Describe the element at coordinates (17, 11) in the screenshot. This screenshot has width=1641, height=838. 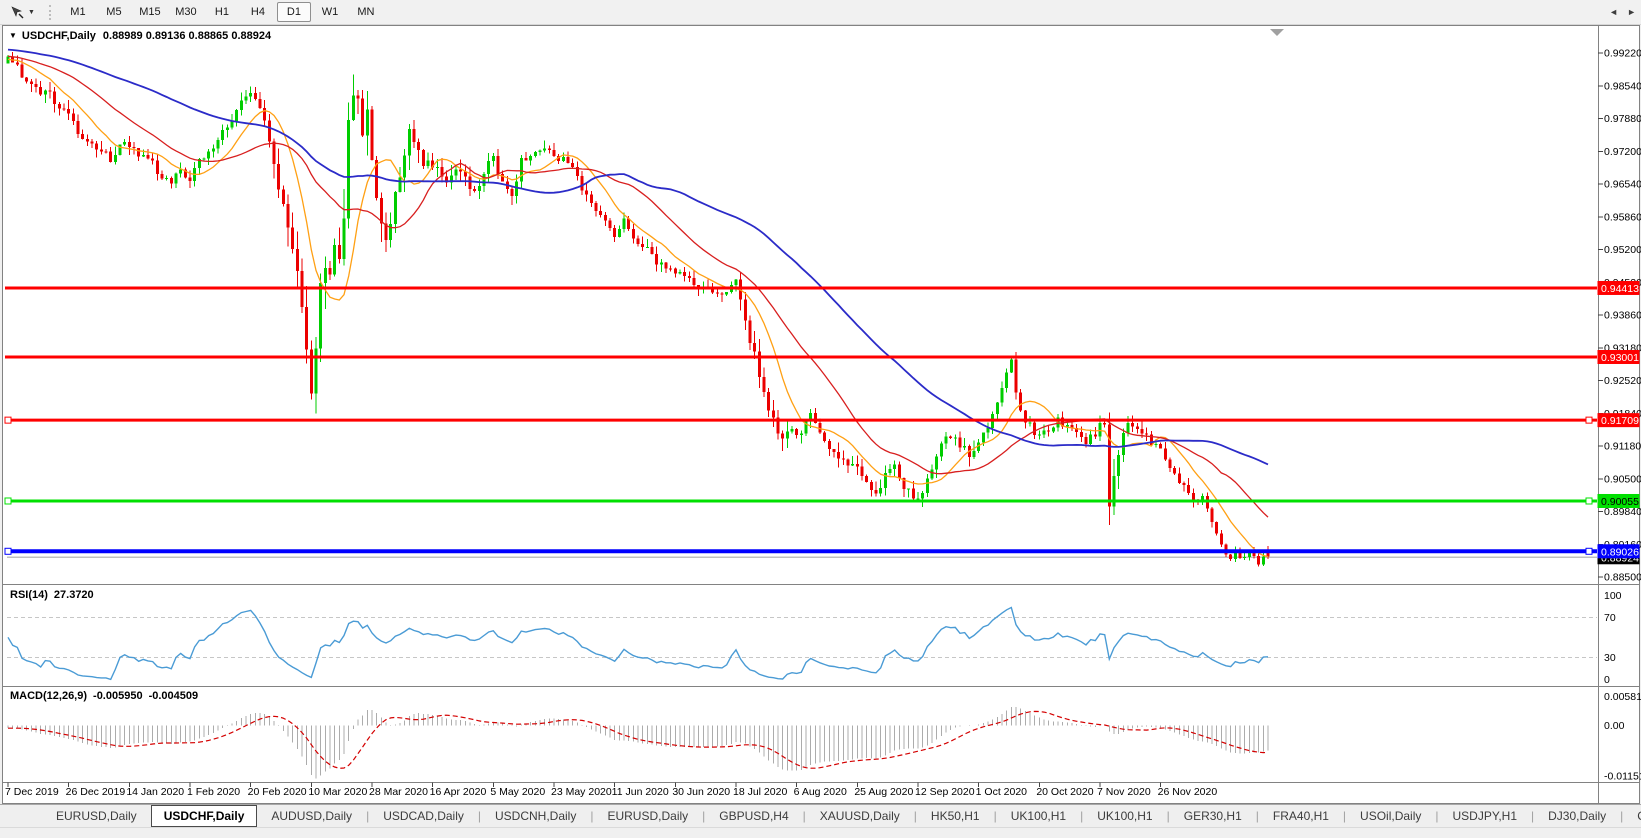
I see `crosshair-icon` at that location.